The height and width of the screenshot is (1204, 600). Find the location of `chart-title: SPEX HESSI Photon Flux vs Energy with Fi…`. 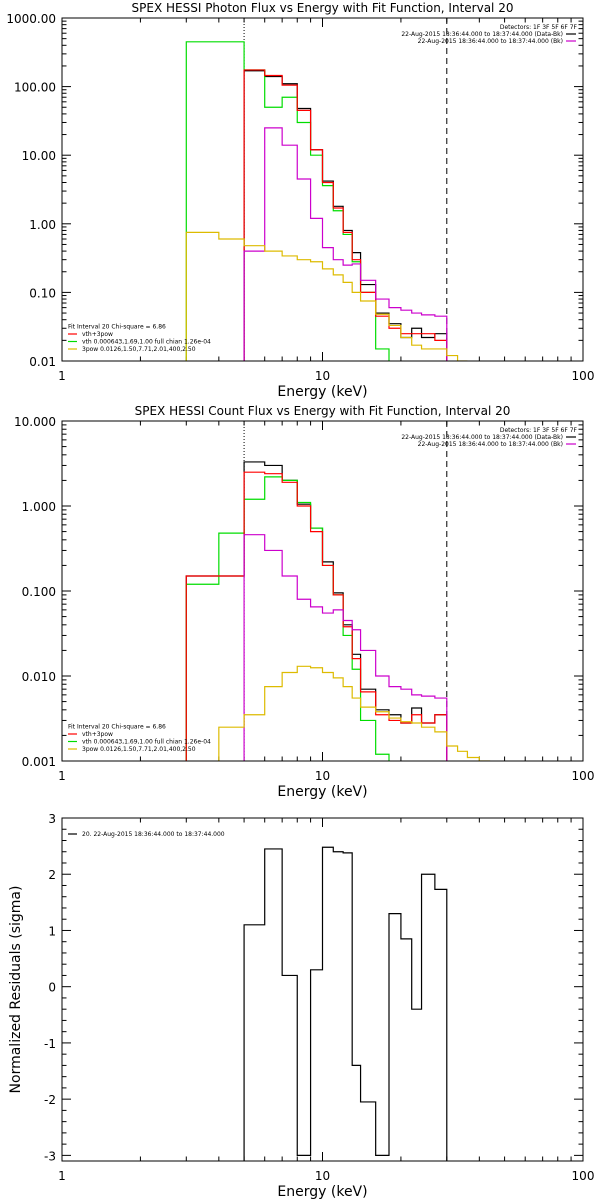

chart-title: SPEX HESSI Photon Flux vs Energy with Fi… is located at coordinates (323, 8).